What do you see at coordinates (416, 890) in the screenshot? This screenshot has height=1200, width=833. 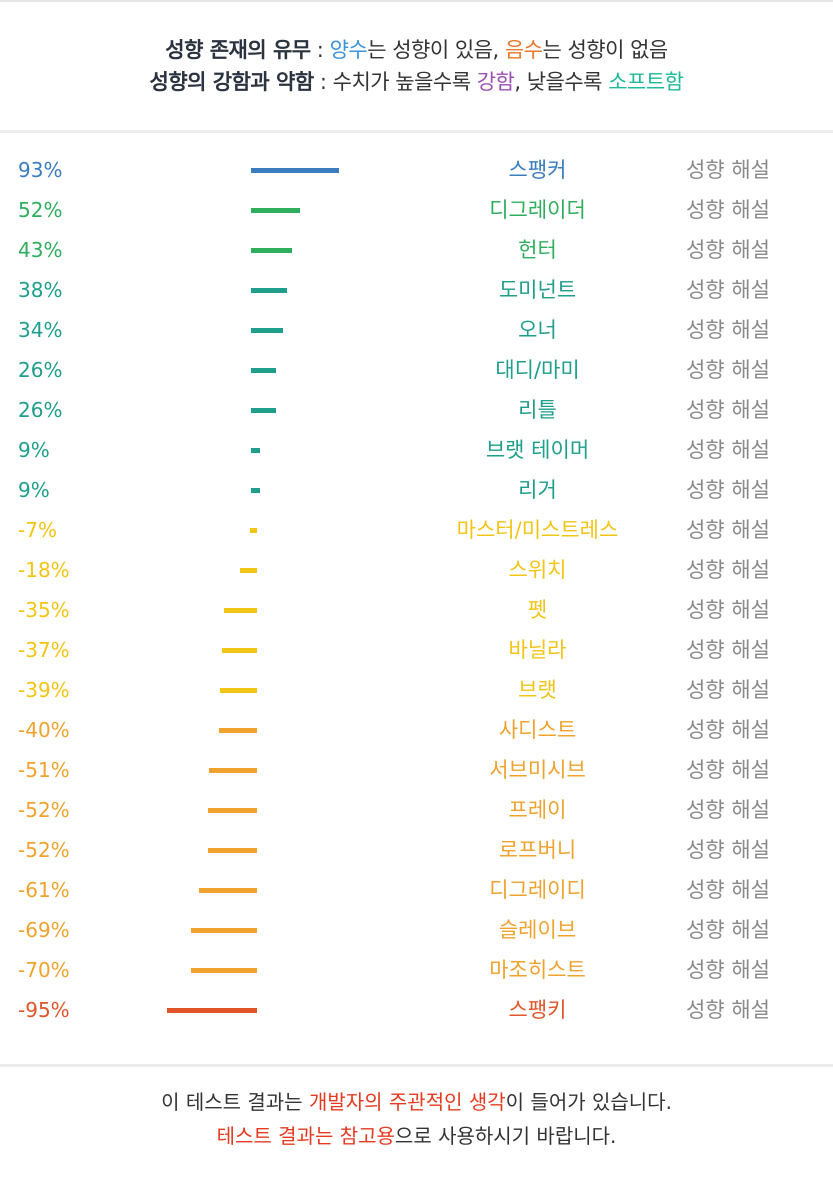 I see `chart-row: -61% 디그레이디 성향 해설` at bounding box center [416, 890].